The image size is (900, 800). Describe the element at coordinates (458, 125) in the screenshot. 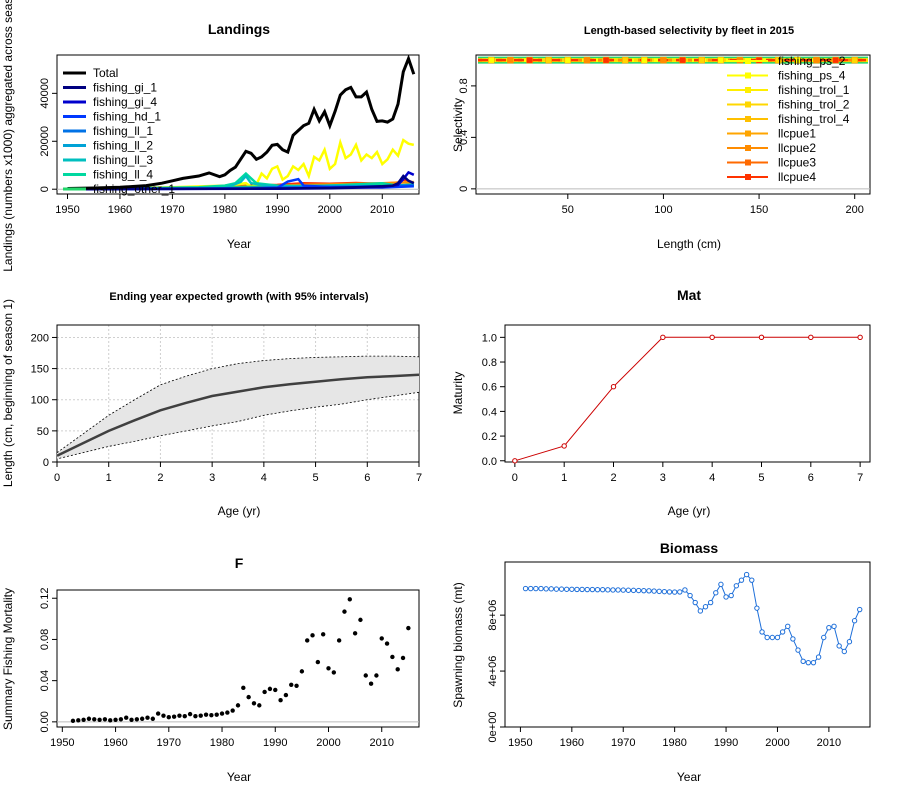

I see `y-axis-label: Selectivity` at that location.